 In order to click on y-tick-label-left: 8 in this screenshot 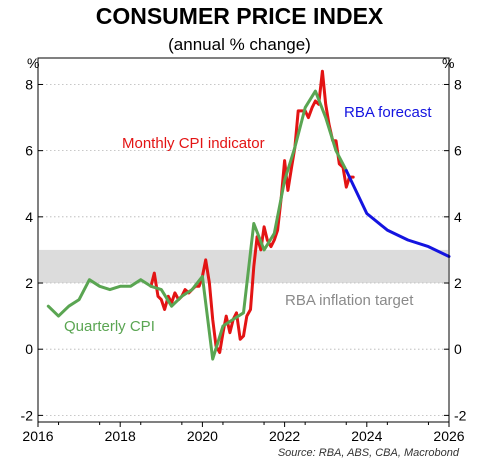, I will do `click(29, 84)`.